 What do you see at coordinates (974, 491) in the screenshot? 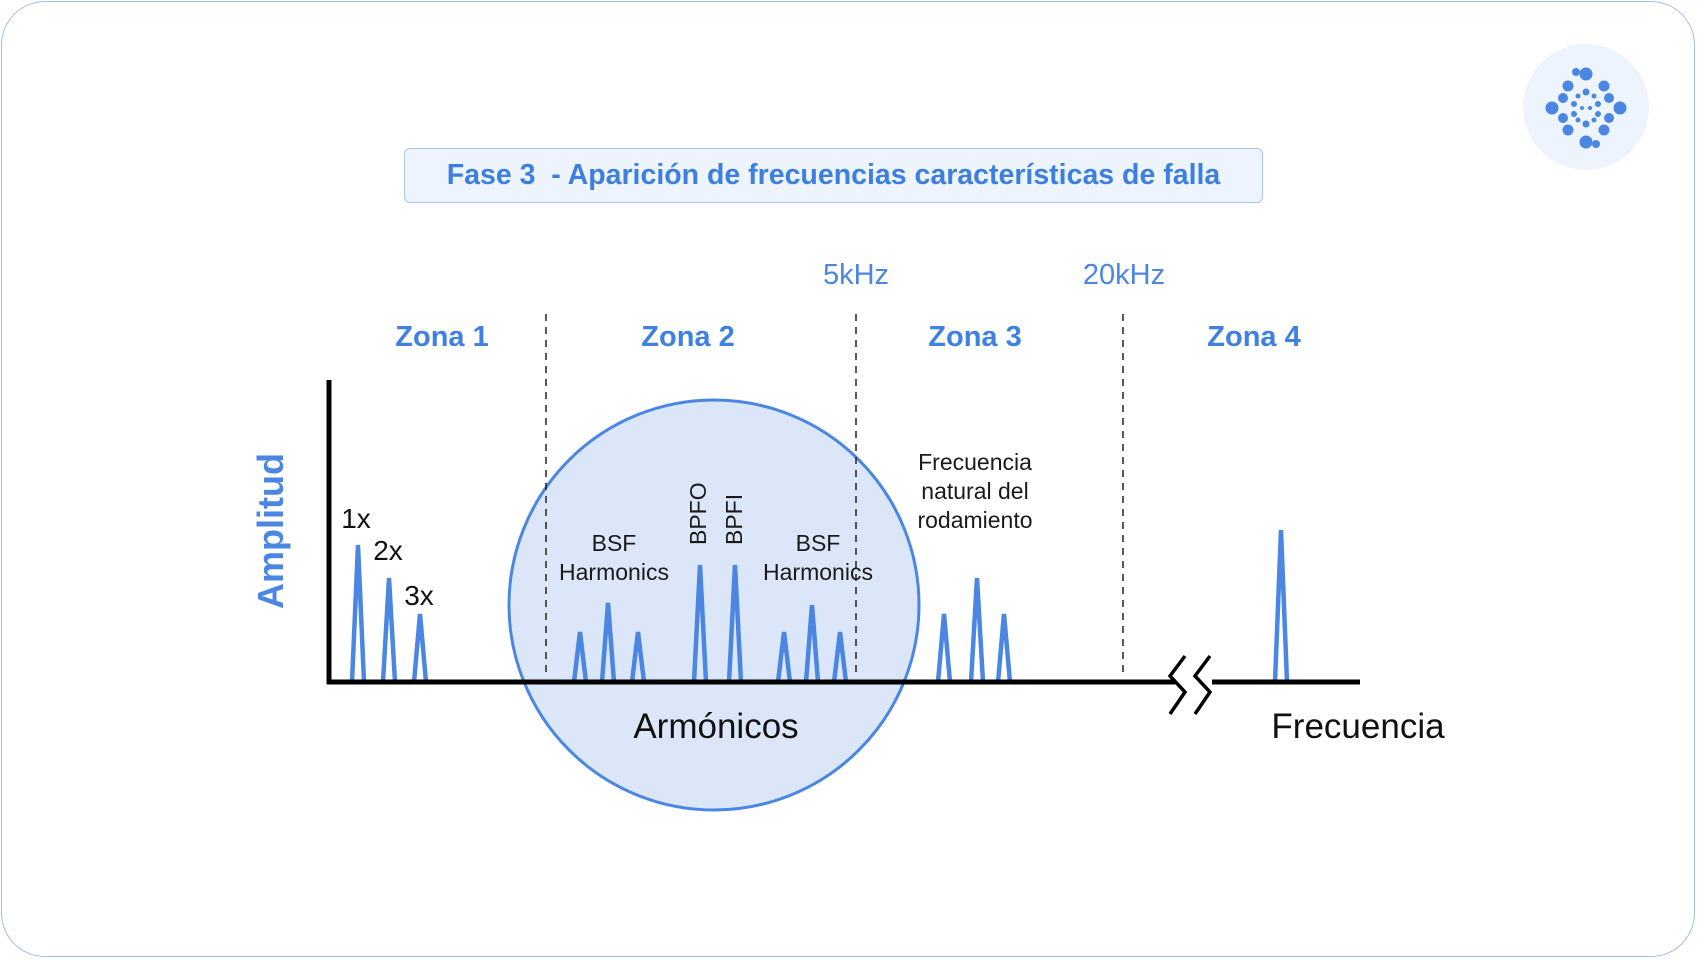
I see `natural-freq-label-2: natural del` at bounding box center [974, 491].